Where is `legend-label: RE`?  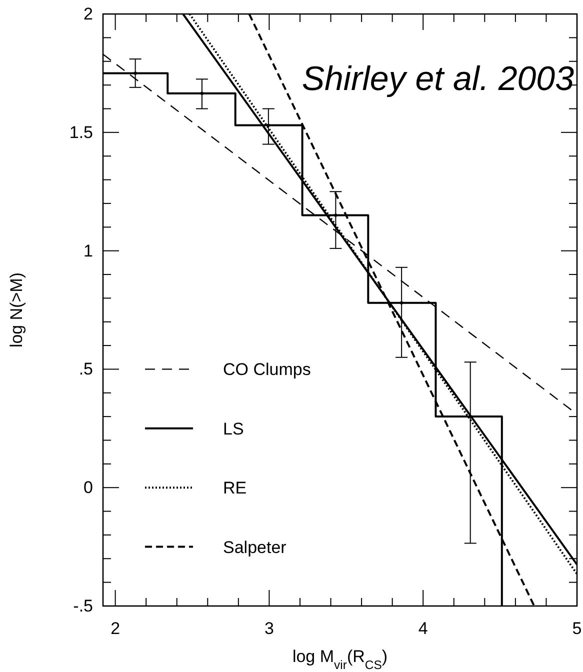 legend-label: RE is located at coordinates (235, 488).